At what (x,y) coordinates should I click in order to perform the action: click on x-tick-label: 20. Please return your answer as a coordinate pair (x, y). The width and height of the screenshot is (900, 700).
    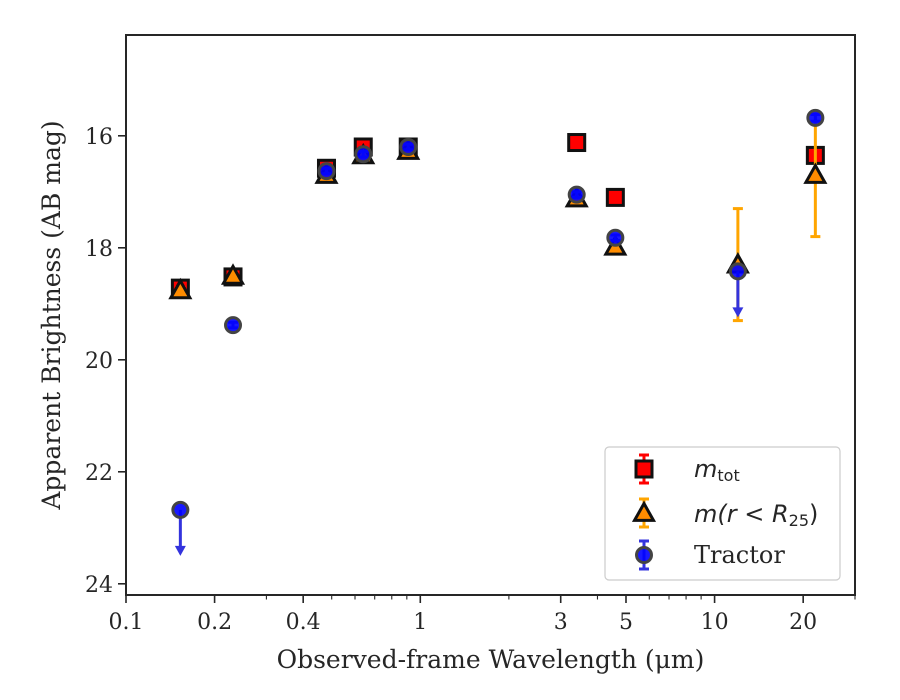
    Looking at the image, I should click on (803, 622).